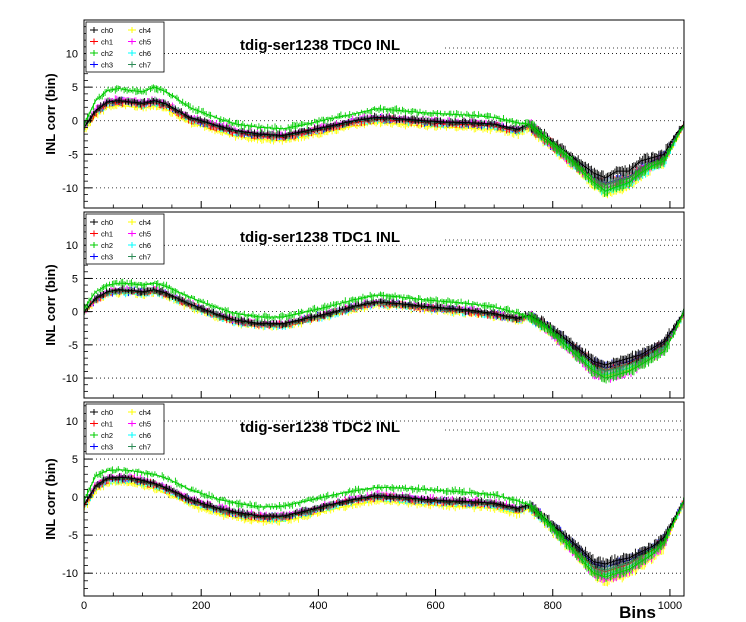 The height and width of the screenshot is (622, 746). I want to click on x-tick-label: 200, so click(201, 606).